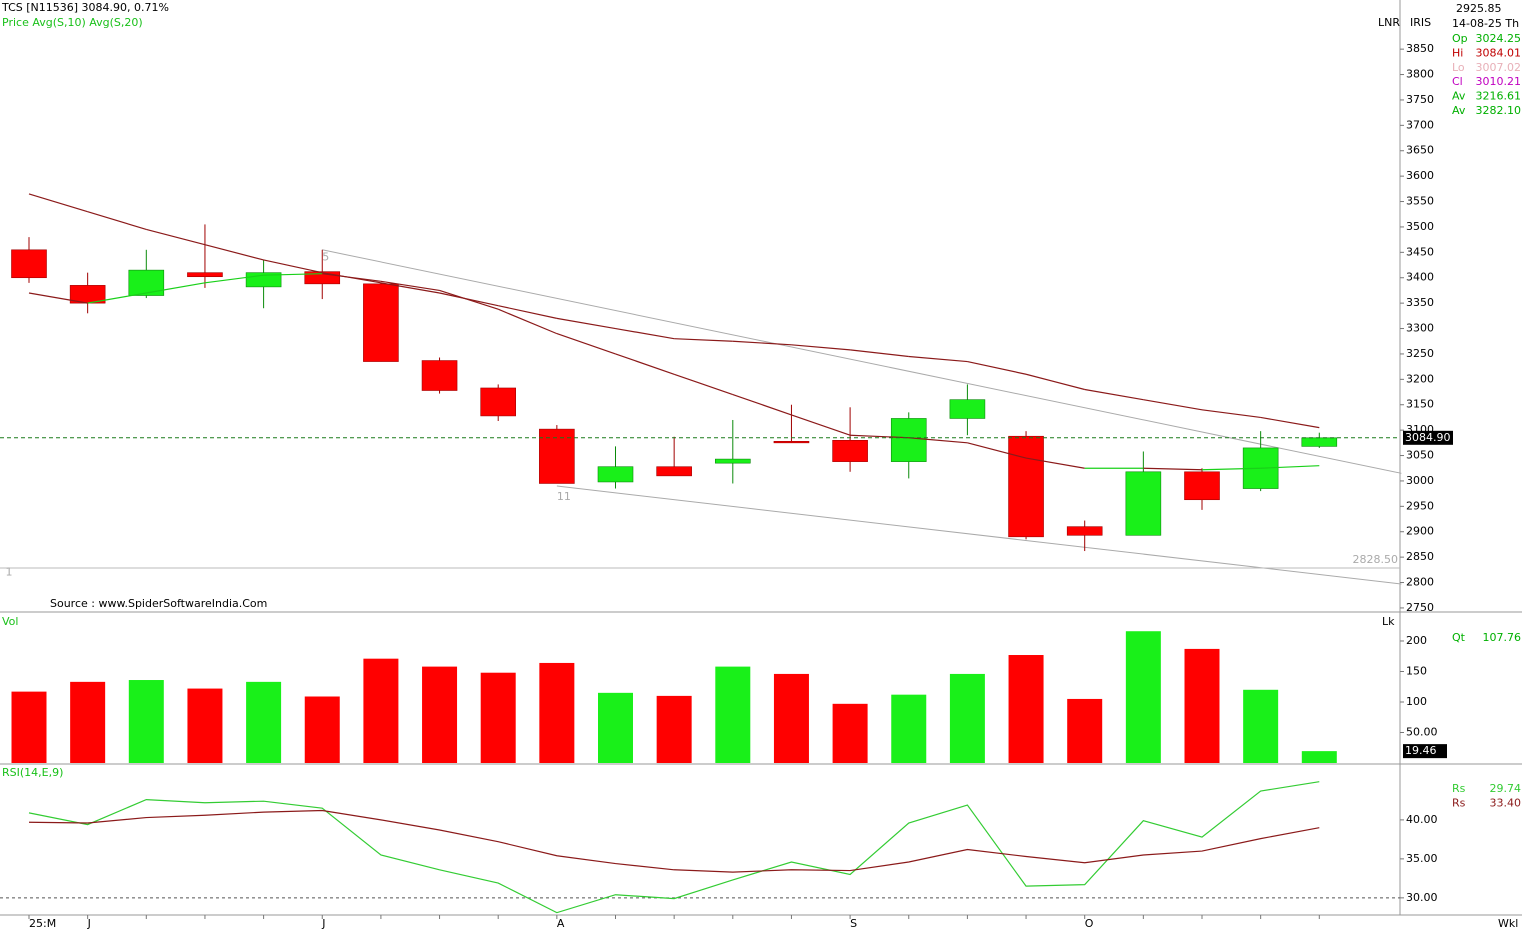  I want to click on y-tick-label: 3650, so click(1420, 150).